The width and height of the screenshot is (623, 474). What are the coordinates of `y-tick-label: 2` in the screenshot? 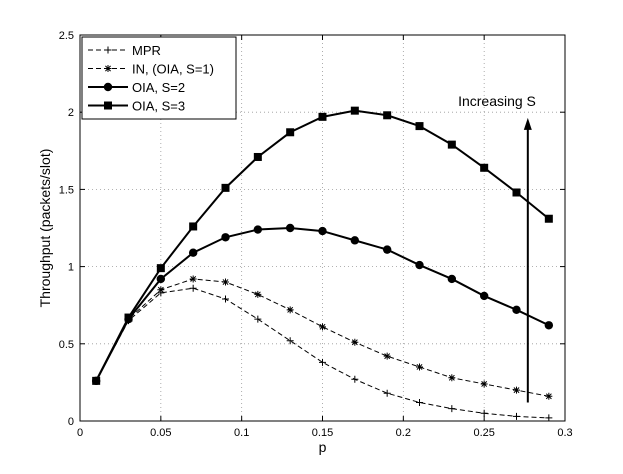 It's located at (71, 113).